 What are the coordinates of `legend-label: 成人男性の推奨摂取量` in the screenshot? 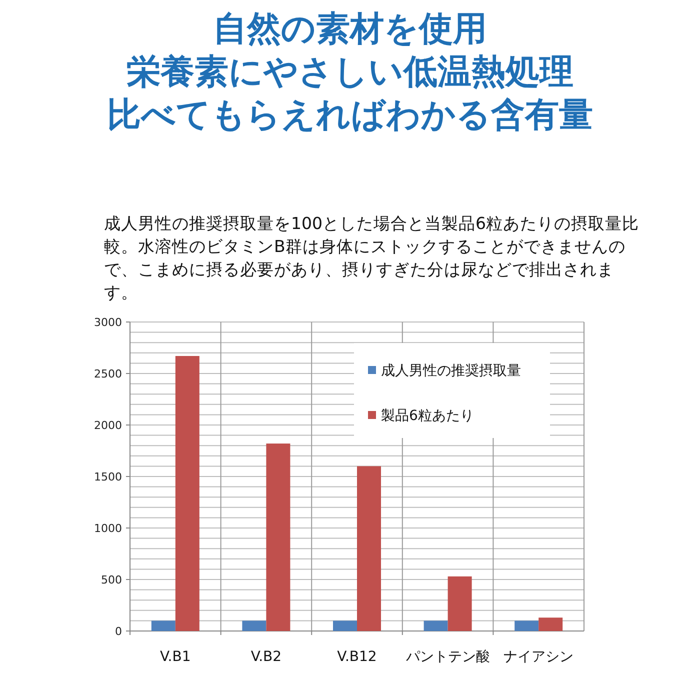 It's located at (451, 371).